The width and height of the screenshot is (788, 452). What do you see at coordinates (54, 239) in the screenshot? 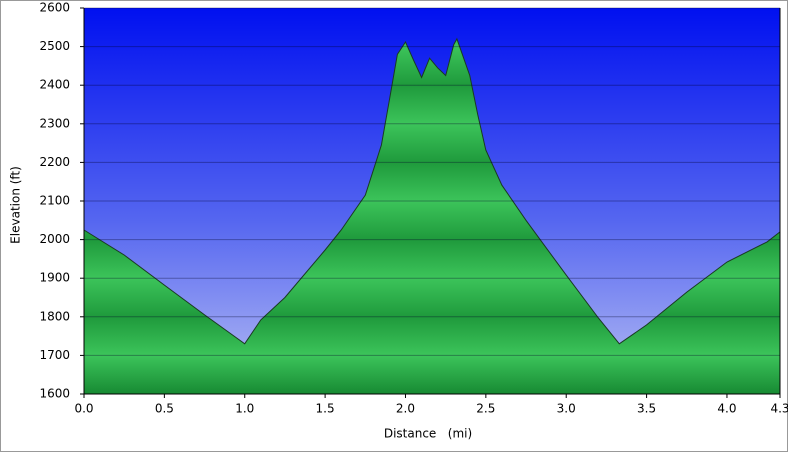
I see `y-tick-label: 2000` at bounding box center [54, 239].